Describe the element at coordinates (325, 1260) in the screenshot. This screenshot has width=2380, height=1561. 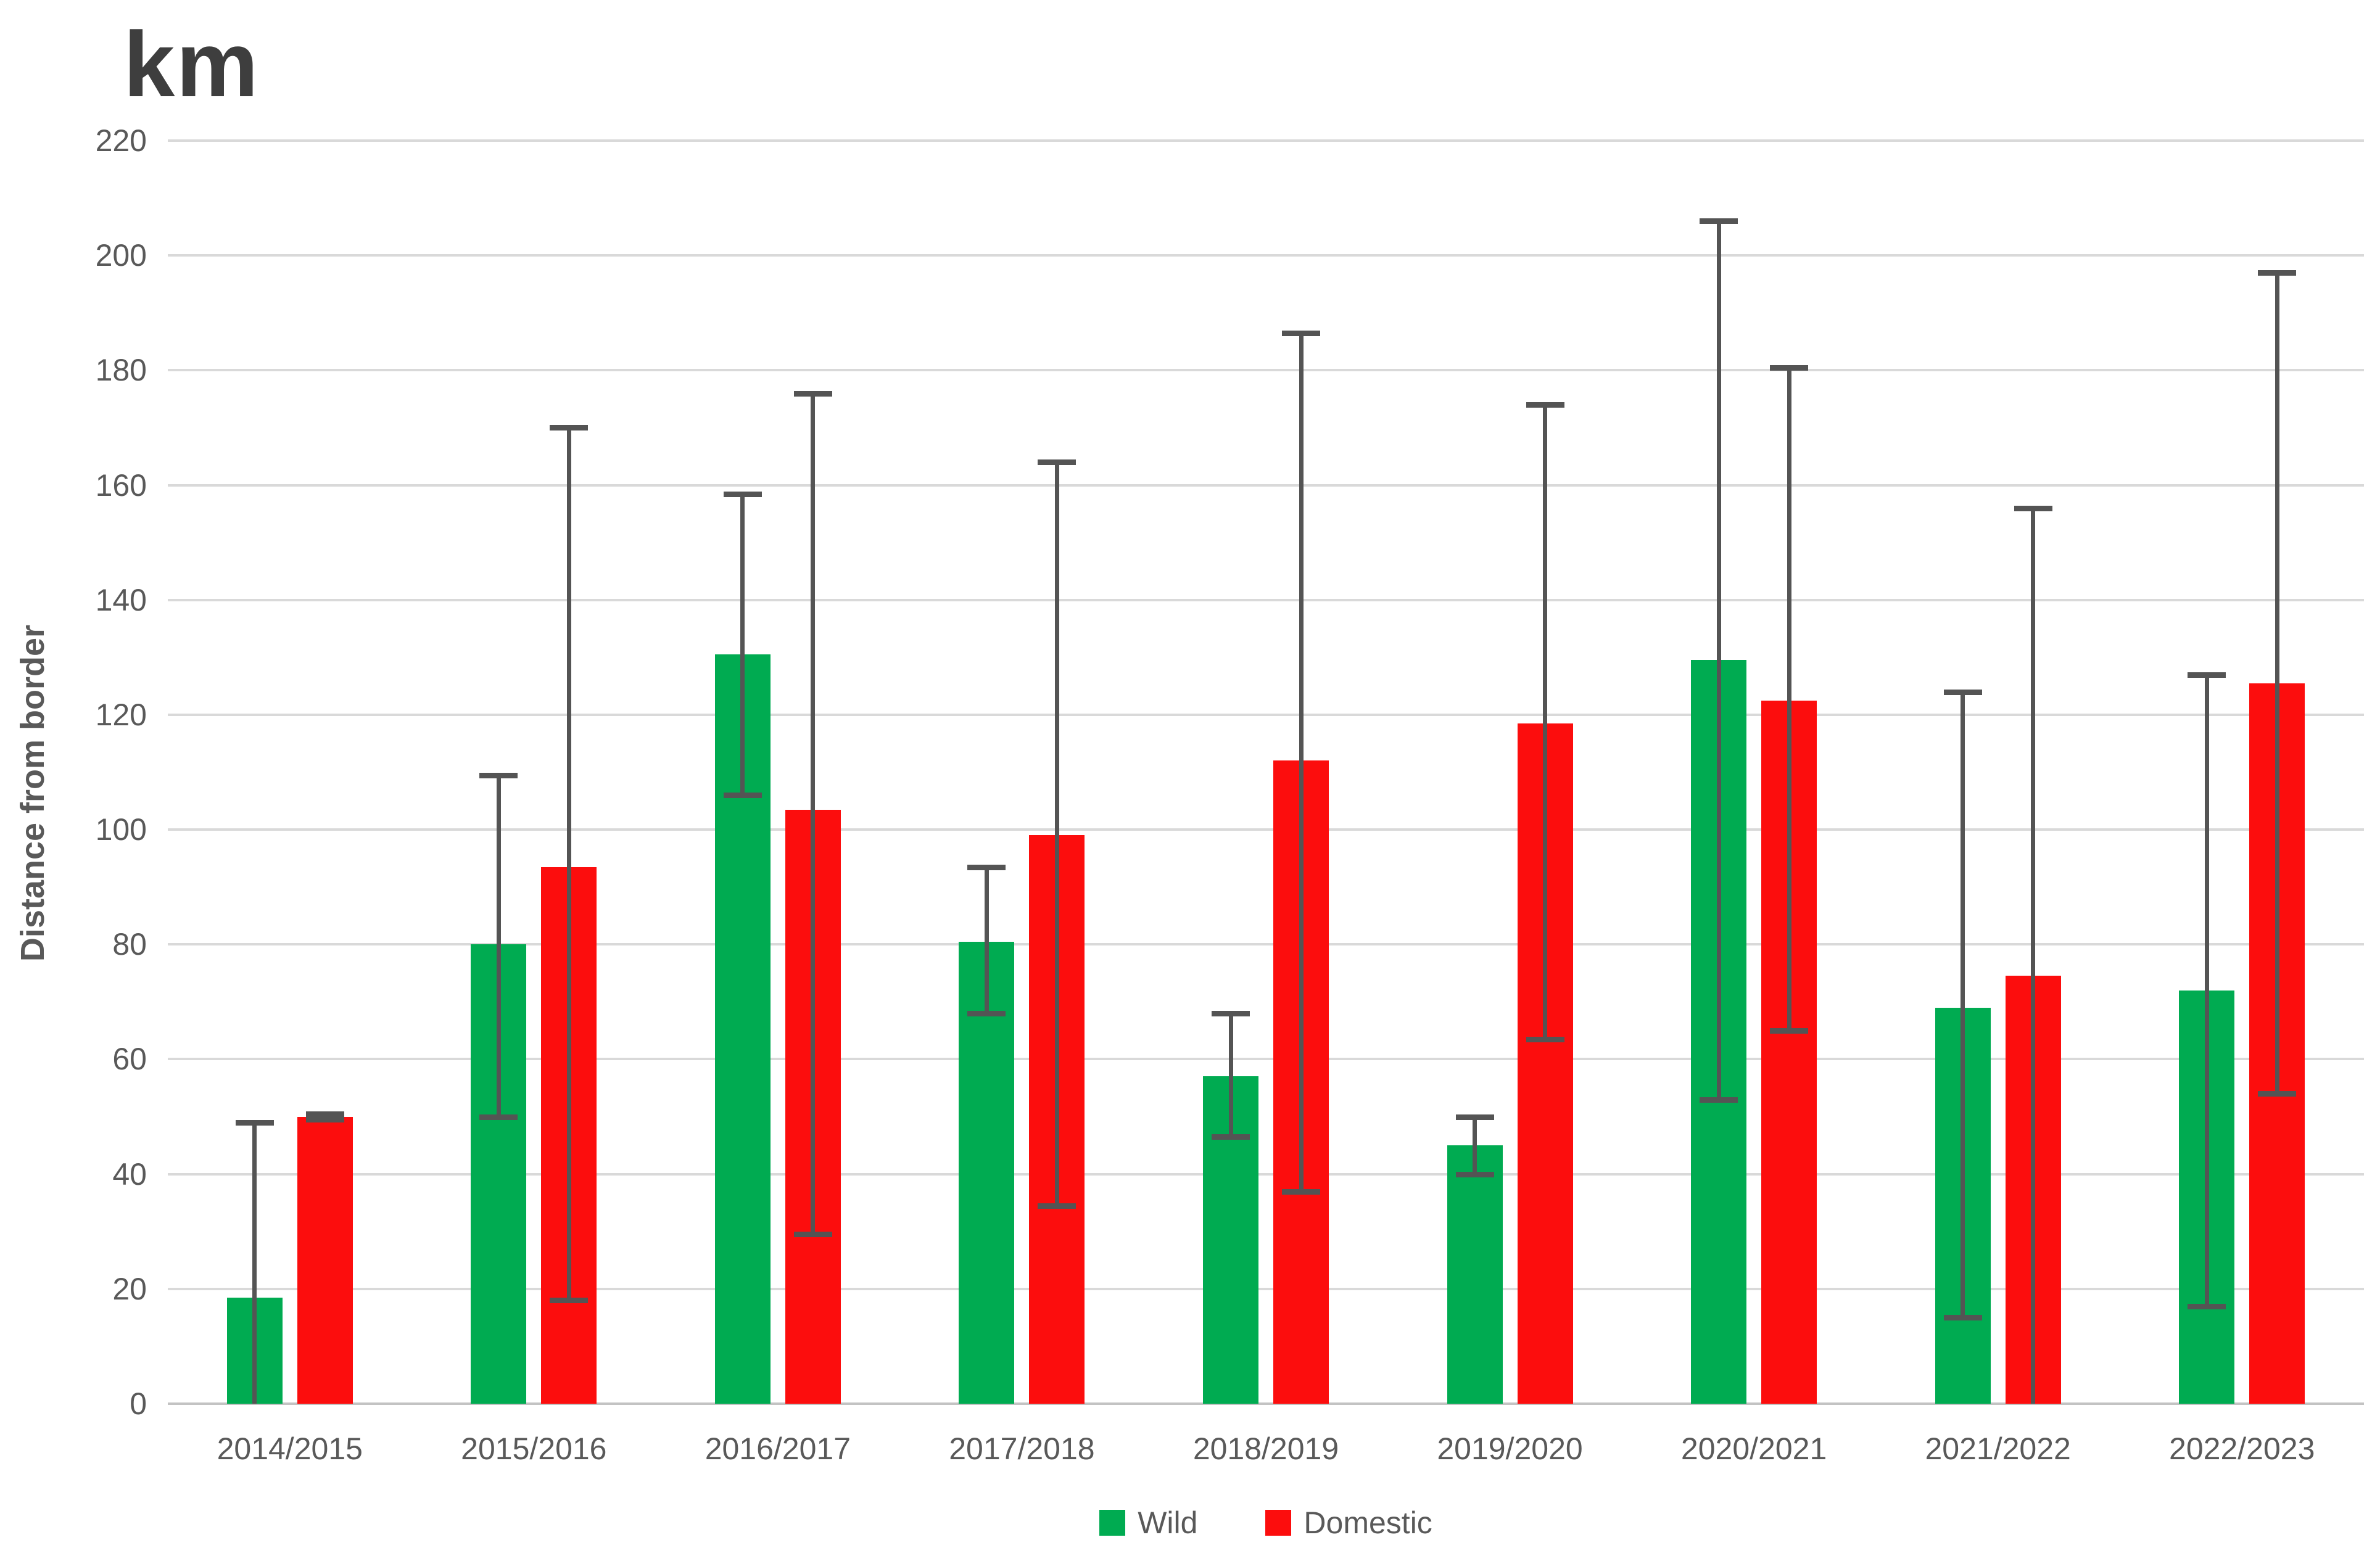
I see `bar-domestic` at that location.